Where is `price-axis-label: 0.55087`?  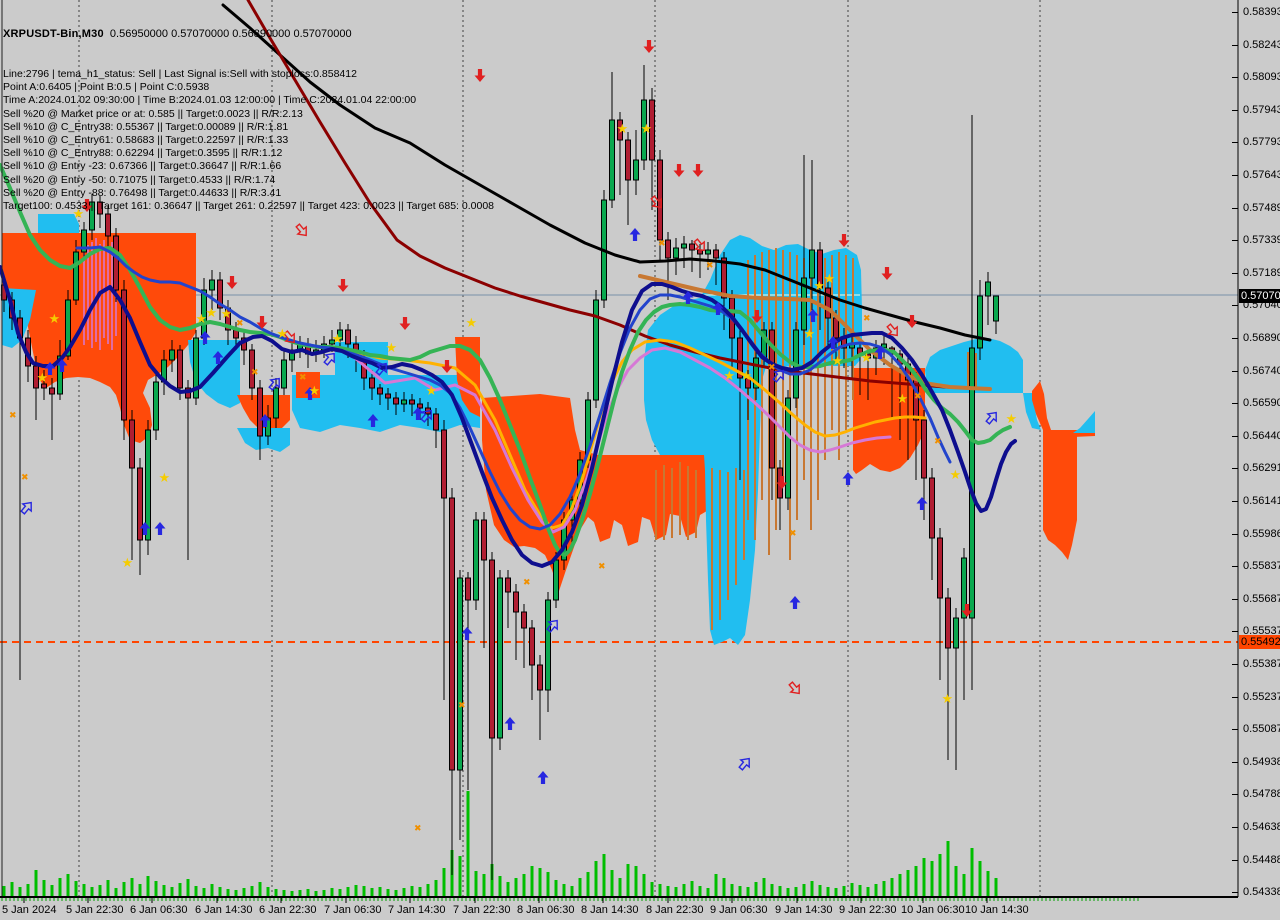 price-axis-label: 0.55087 is located at coordinates (1261, 729).